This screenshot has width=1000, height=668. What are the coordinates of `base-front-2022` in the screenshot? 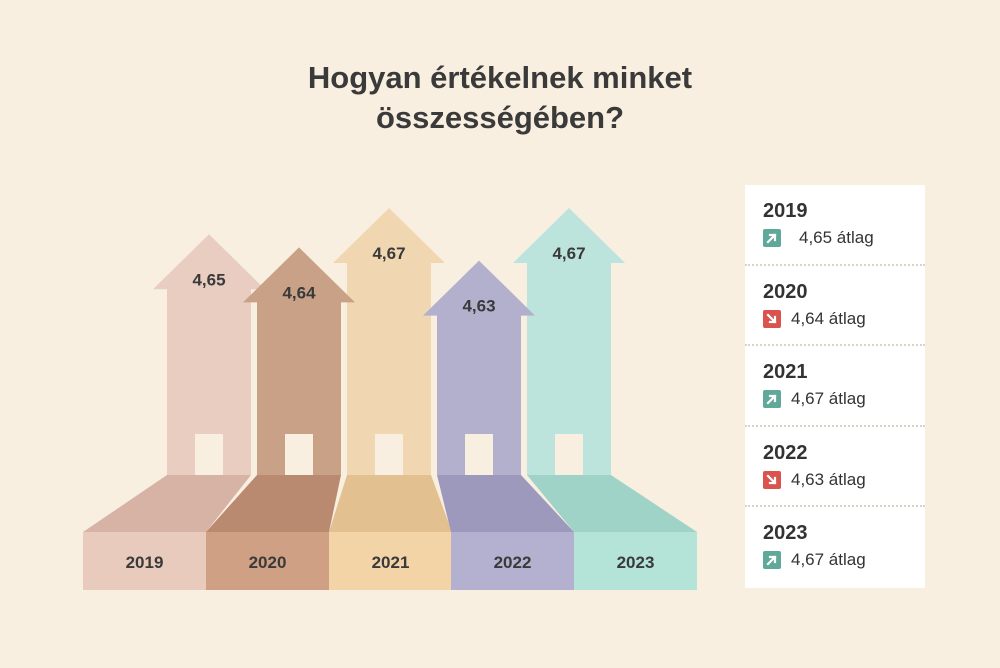 It's located at (512, 561).